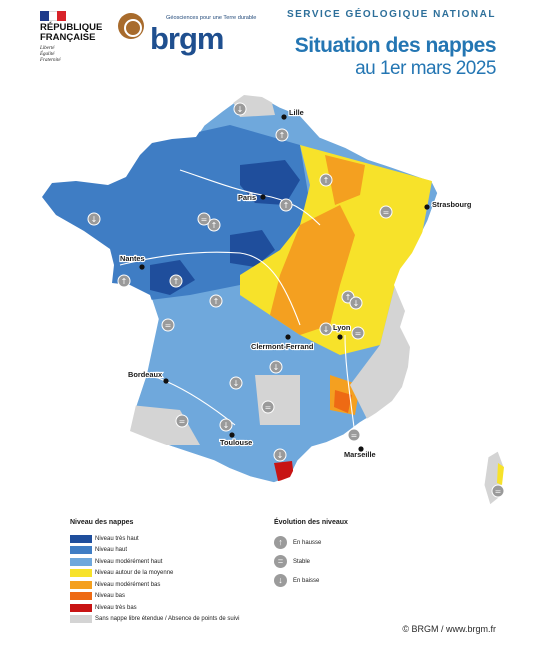 The height and width of the screenshot is (652, 556). I want to click on zone-no-data-centre, so click(277, 400).